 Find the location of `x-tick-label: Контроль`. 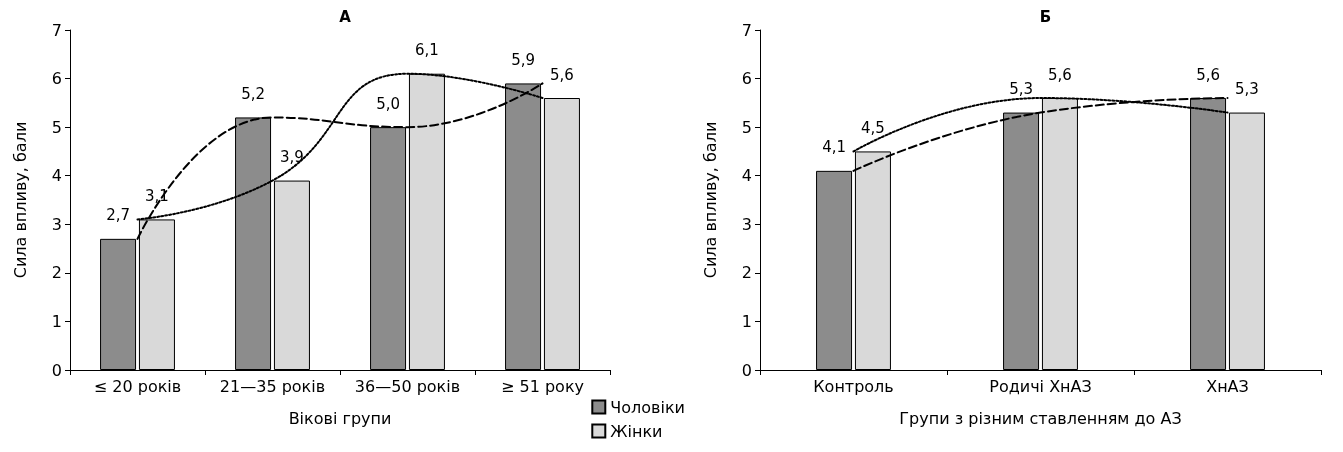

x-tick-label: Контроль is located at coordinates (853, 386).